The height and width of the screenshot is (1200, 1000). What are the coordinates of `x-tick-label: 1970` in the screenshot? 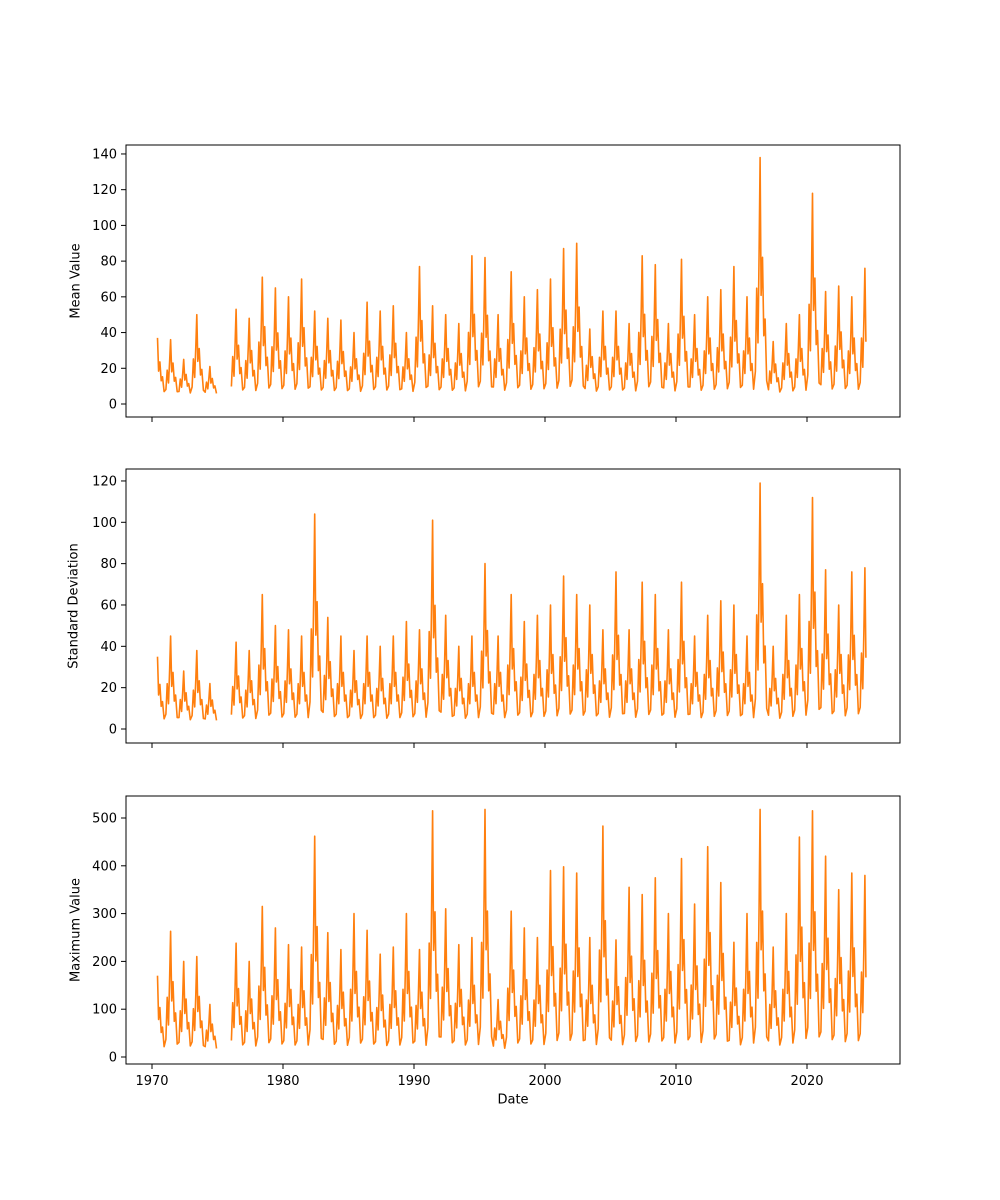 It's located at (151, 1081).